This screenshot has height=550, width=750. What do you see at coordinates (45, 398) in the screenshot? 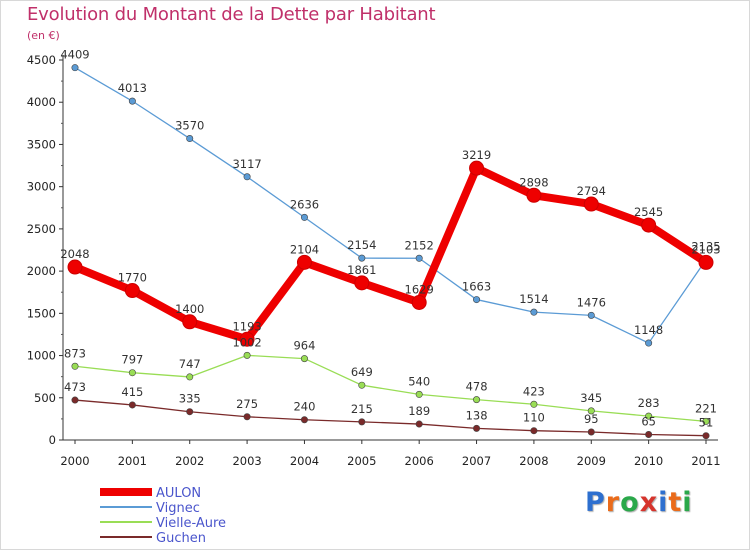
I see `y-tick-label: 500` at bounding box center [45, 398].